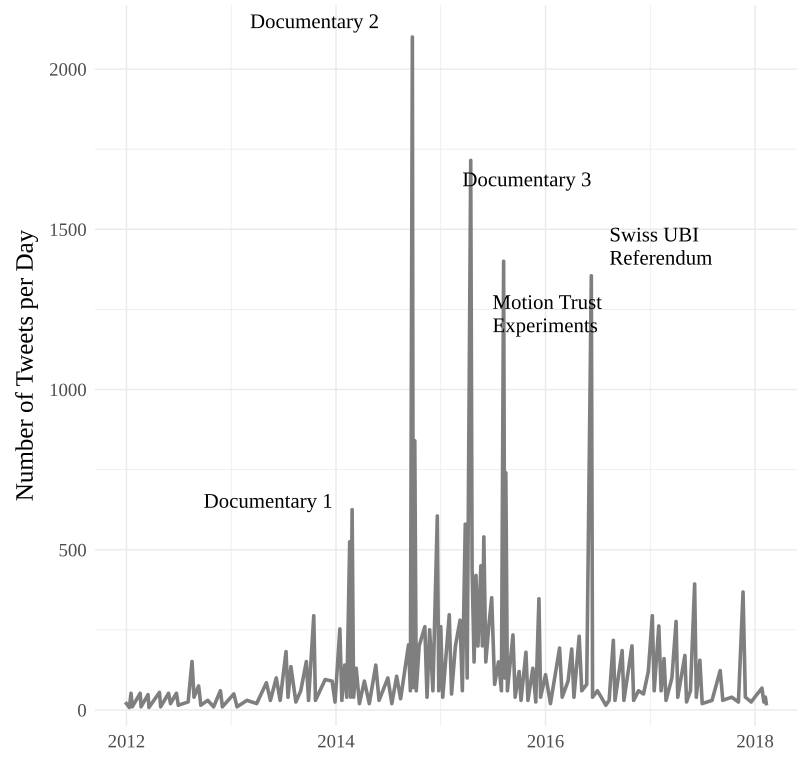 This screenshot has height=774, width=802. What do you see at coordinates (73, 550) in the screenshot?
I see `y-tick-label: 500` at bounding box center [73, 550].